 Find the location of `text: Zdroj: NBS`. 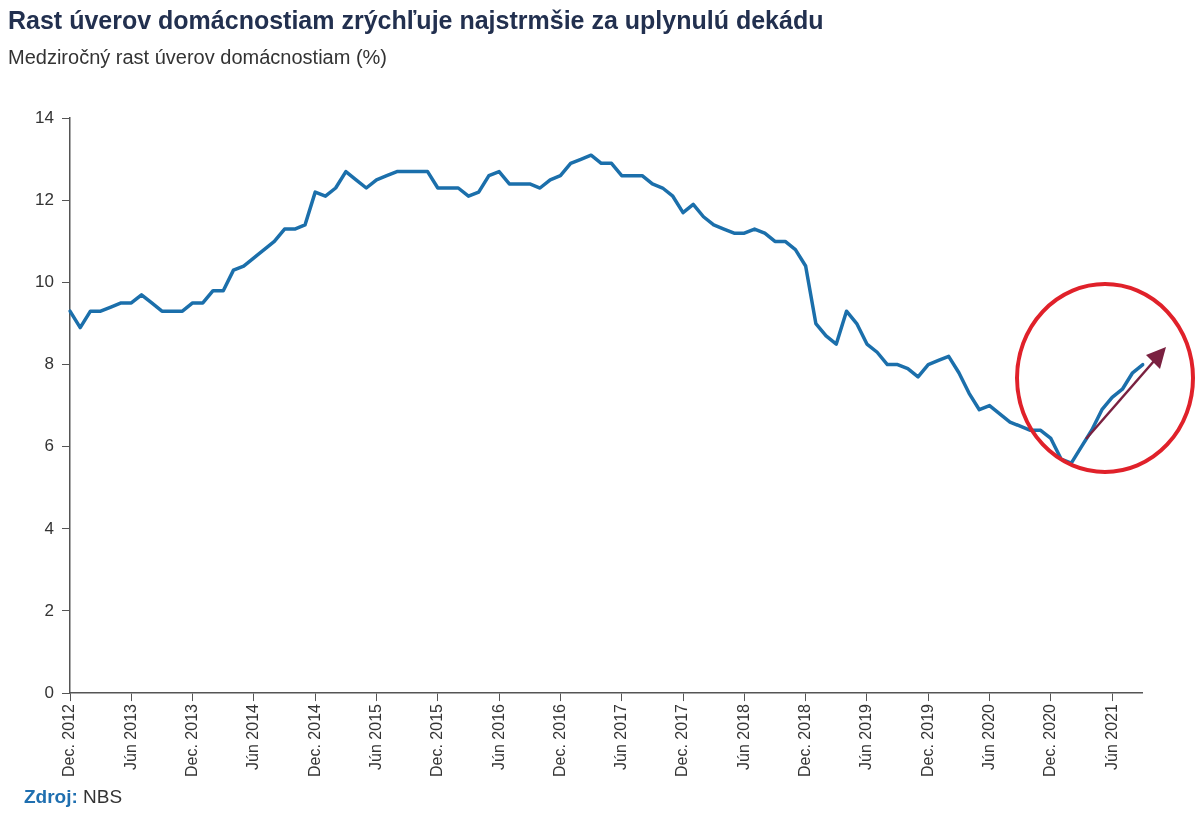

text: Zdroj: NBS is located at coordinates (73, 797).